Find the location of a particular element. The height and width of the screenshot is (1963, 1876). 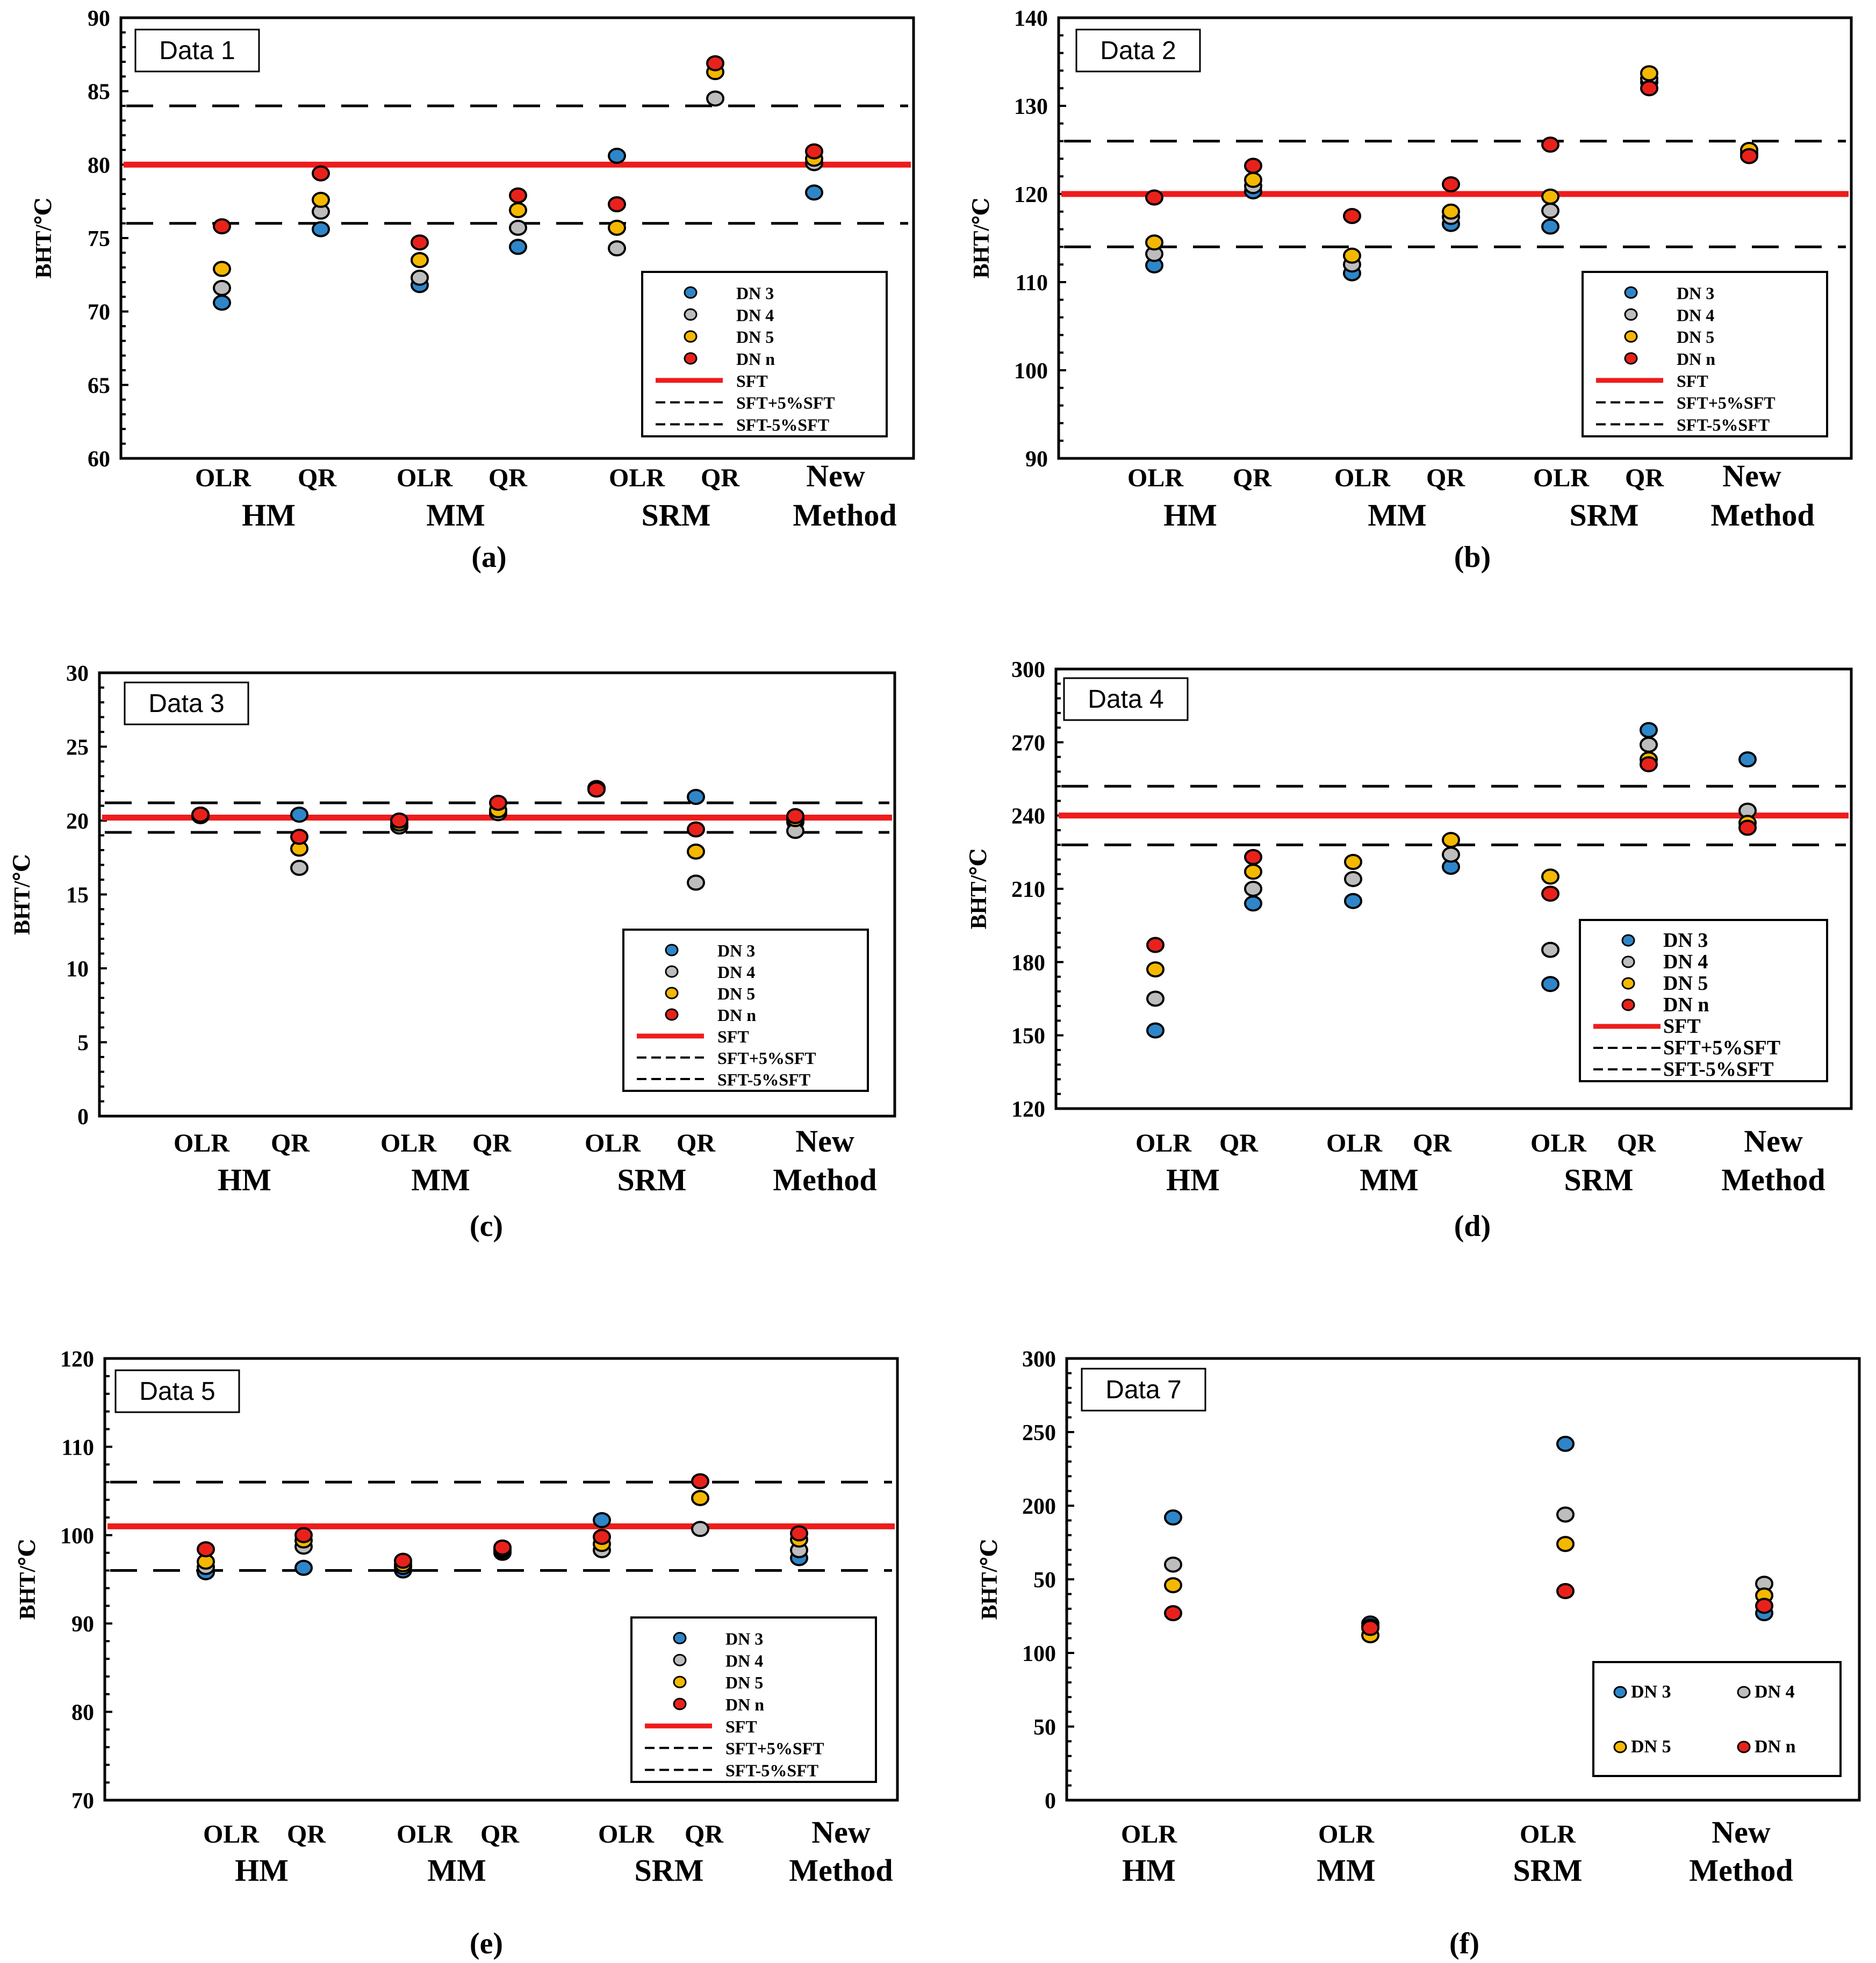

y-tick-label: 80 is located at coordinates (82, 1713).